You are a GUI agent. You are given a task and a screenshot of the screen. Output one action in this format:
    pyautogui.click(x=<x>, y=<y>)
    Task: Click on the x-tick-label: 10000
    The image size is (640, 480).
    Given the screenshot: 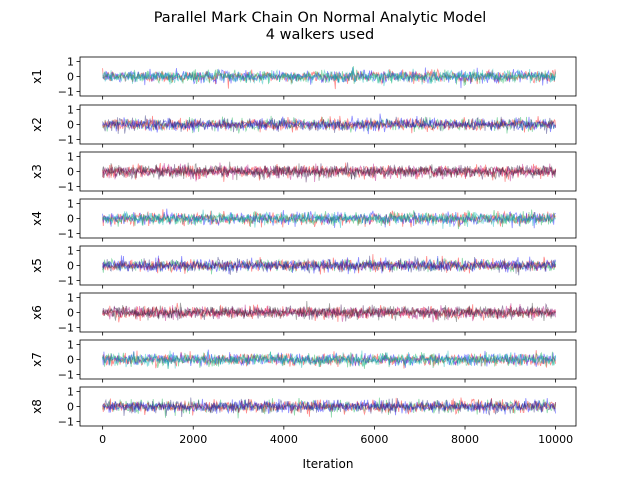 What is the action you would take?
    pyautogui.click(x=555, y=439)
    